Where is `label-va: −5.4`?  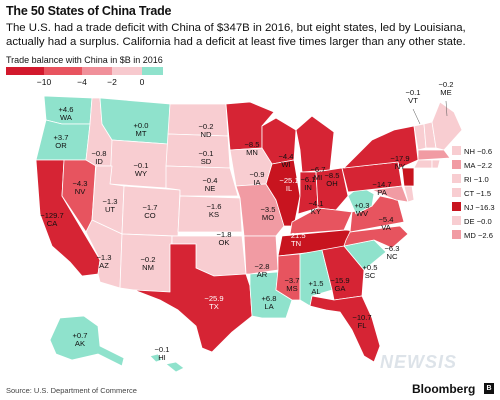
label-va: −5.4 is located at coordinates (386, 219).